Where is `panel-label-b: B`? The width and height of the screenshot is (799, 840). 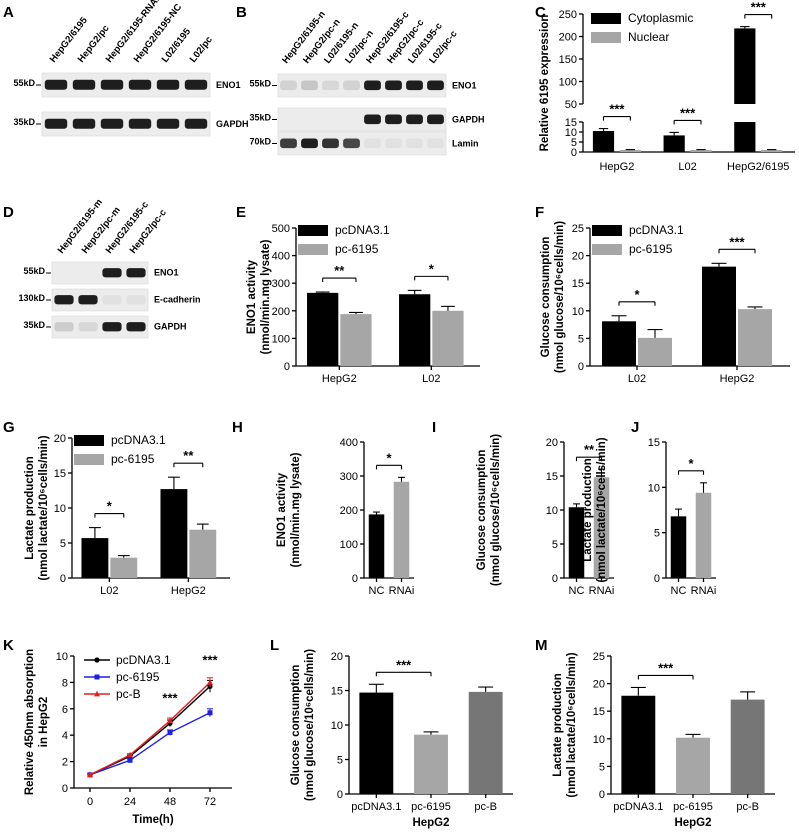 panel-label-b: B is located at coordinates (241, 12).